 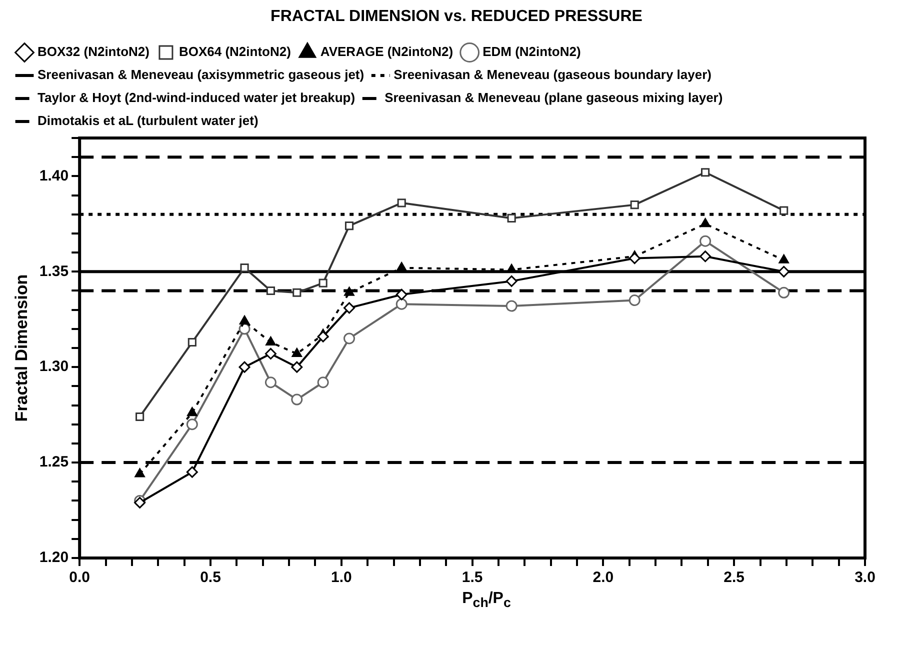 I want to click on legend-label: BOX32 (N2intoN2), so click(x=94, y=52).